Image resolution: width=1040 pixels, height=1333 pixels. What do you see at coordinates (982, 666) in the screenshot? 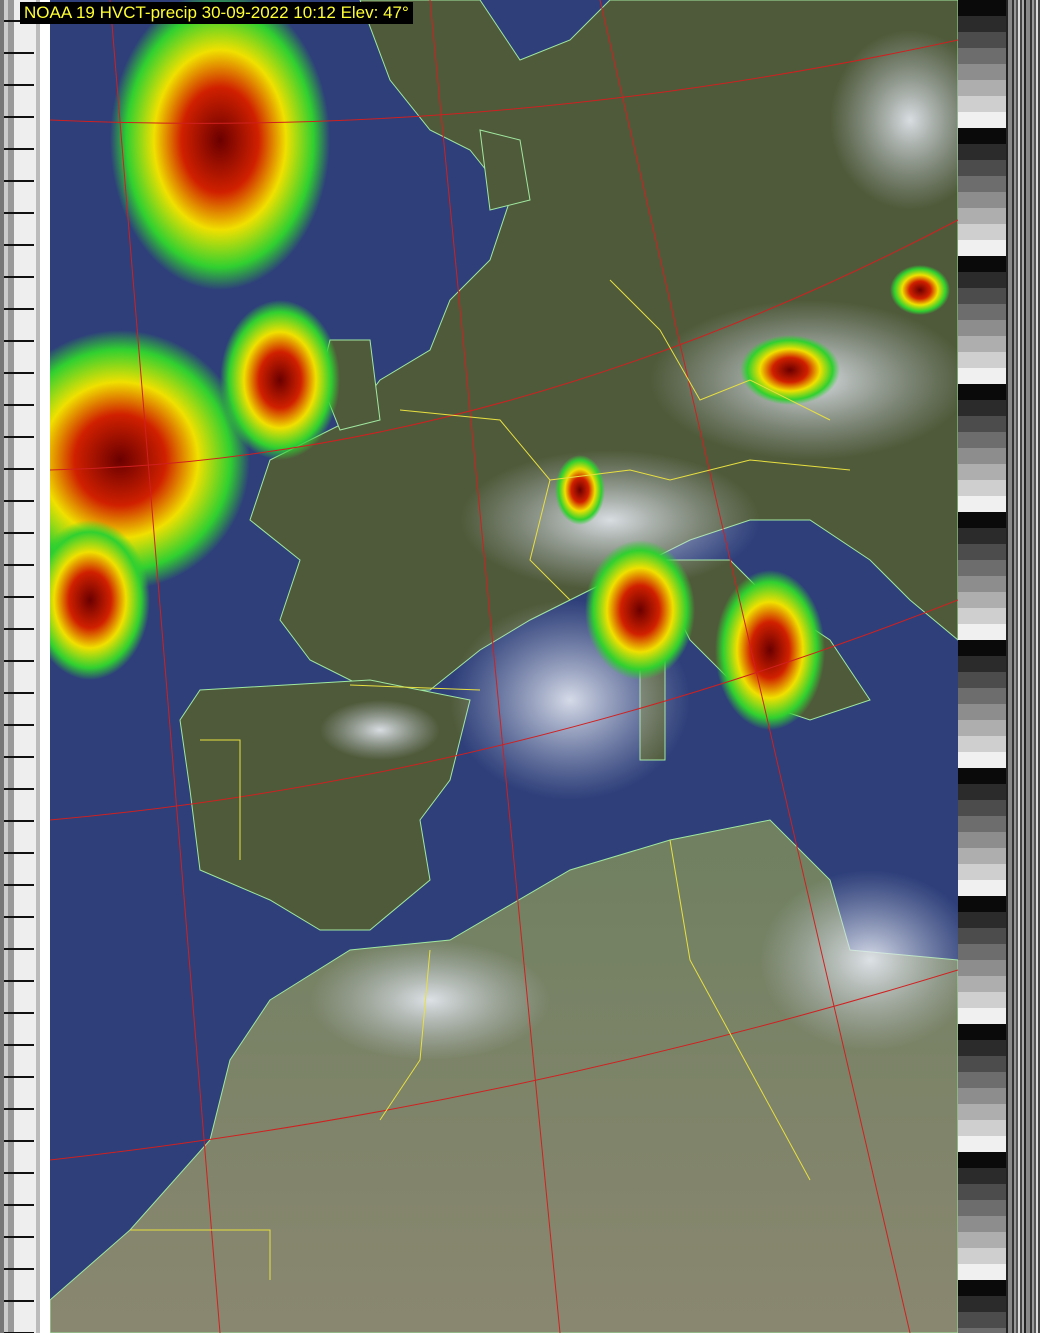
I see `calibration-wedges` at bounding box center [982, 666].